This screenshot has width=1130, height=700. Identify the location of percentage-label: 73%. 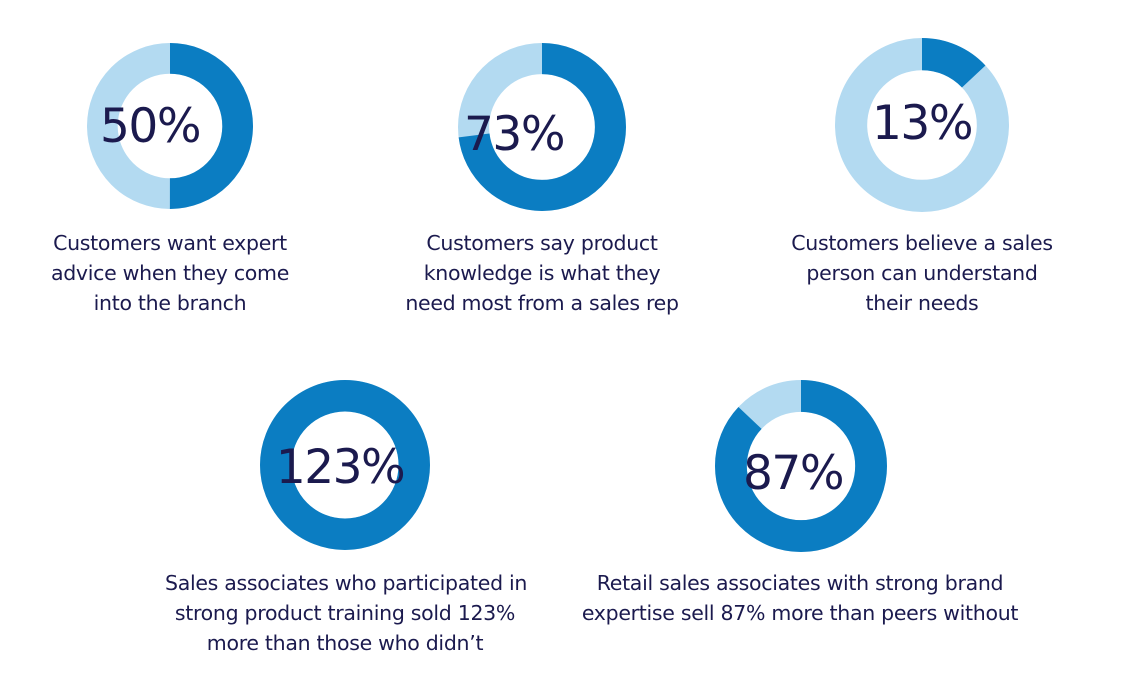
(514, 134).